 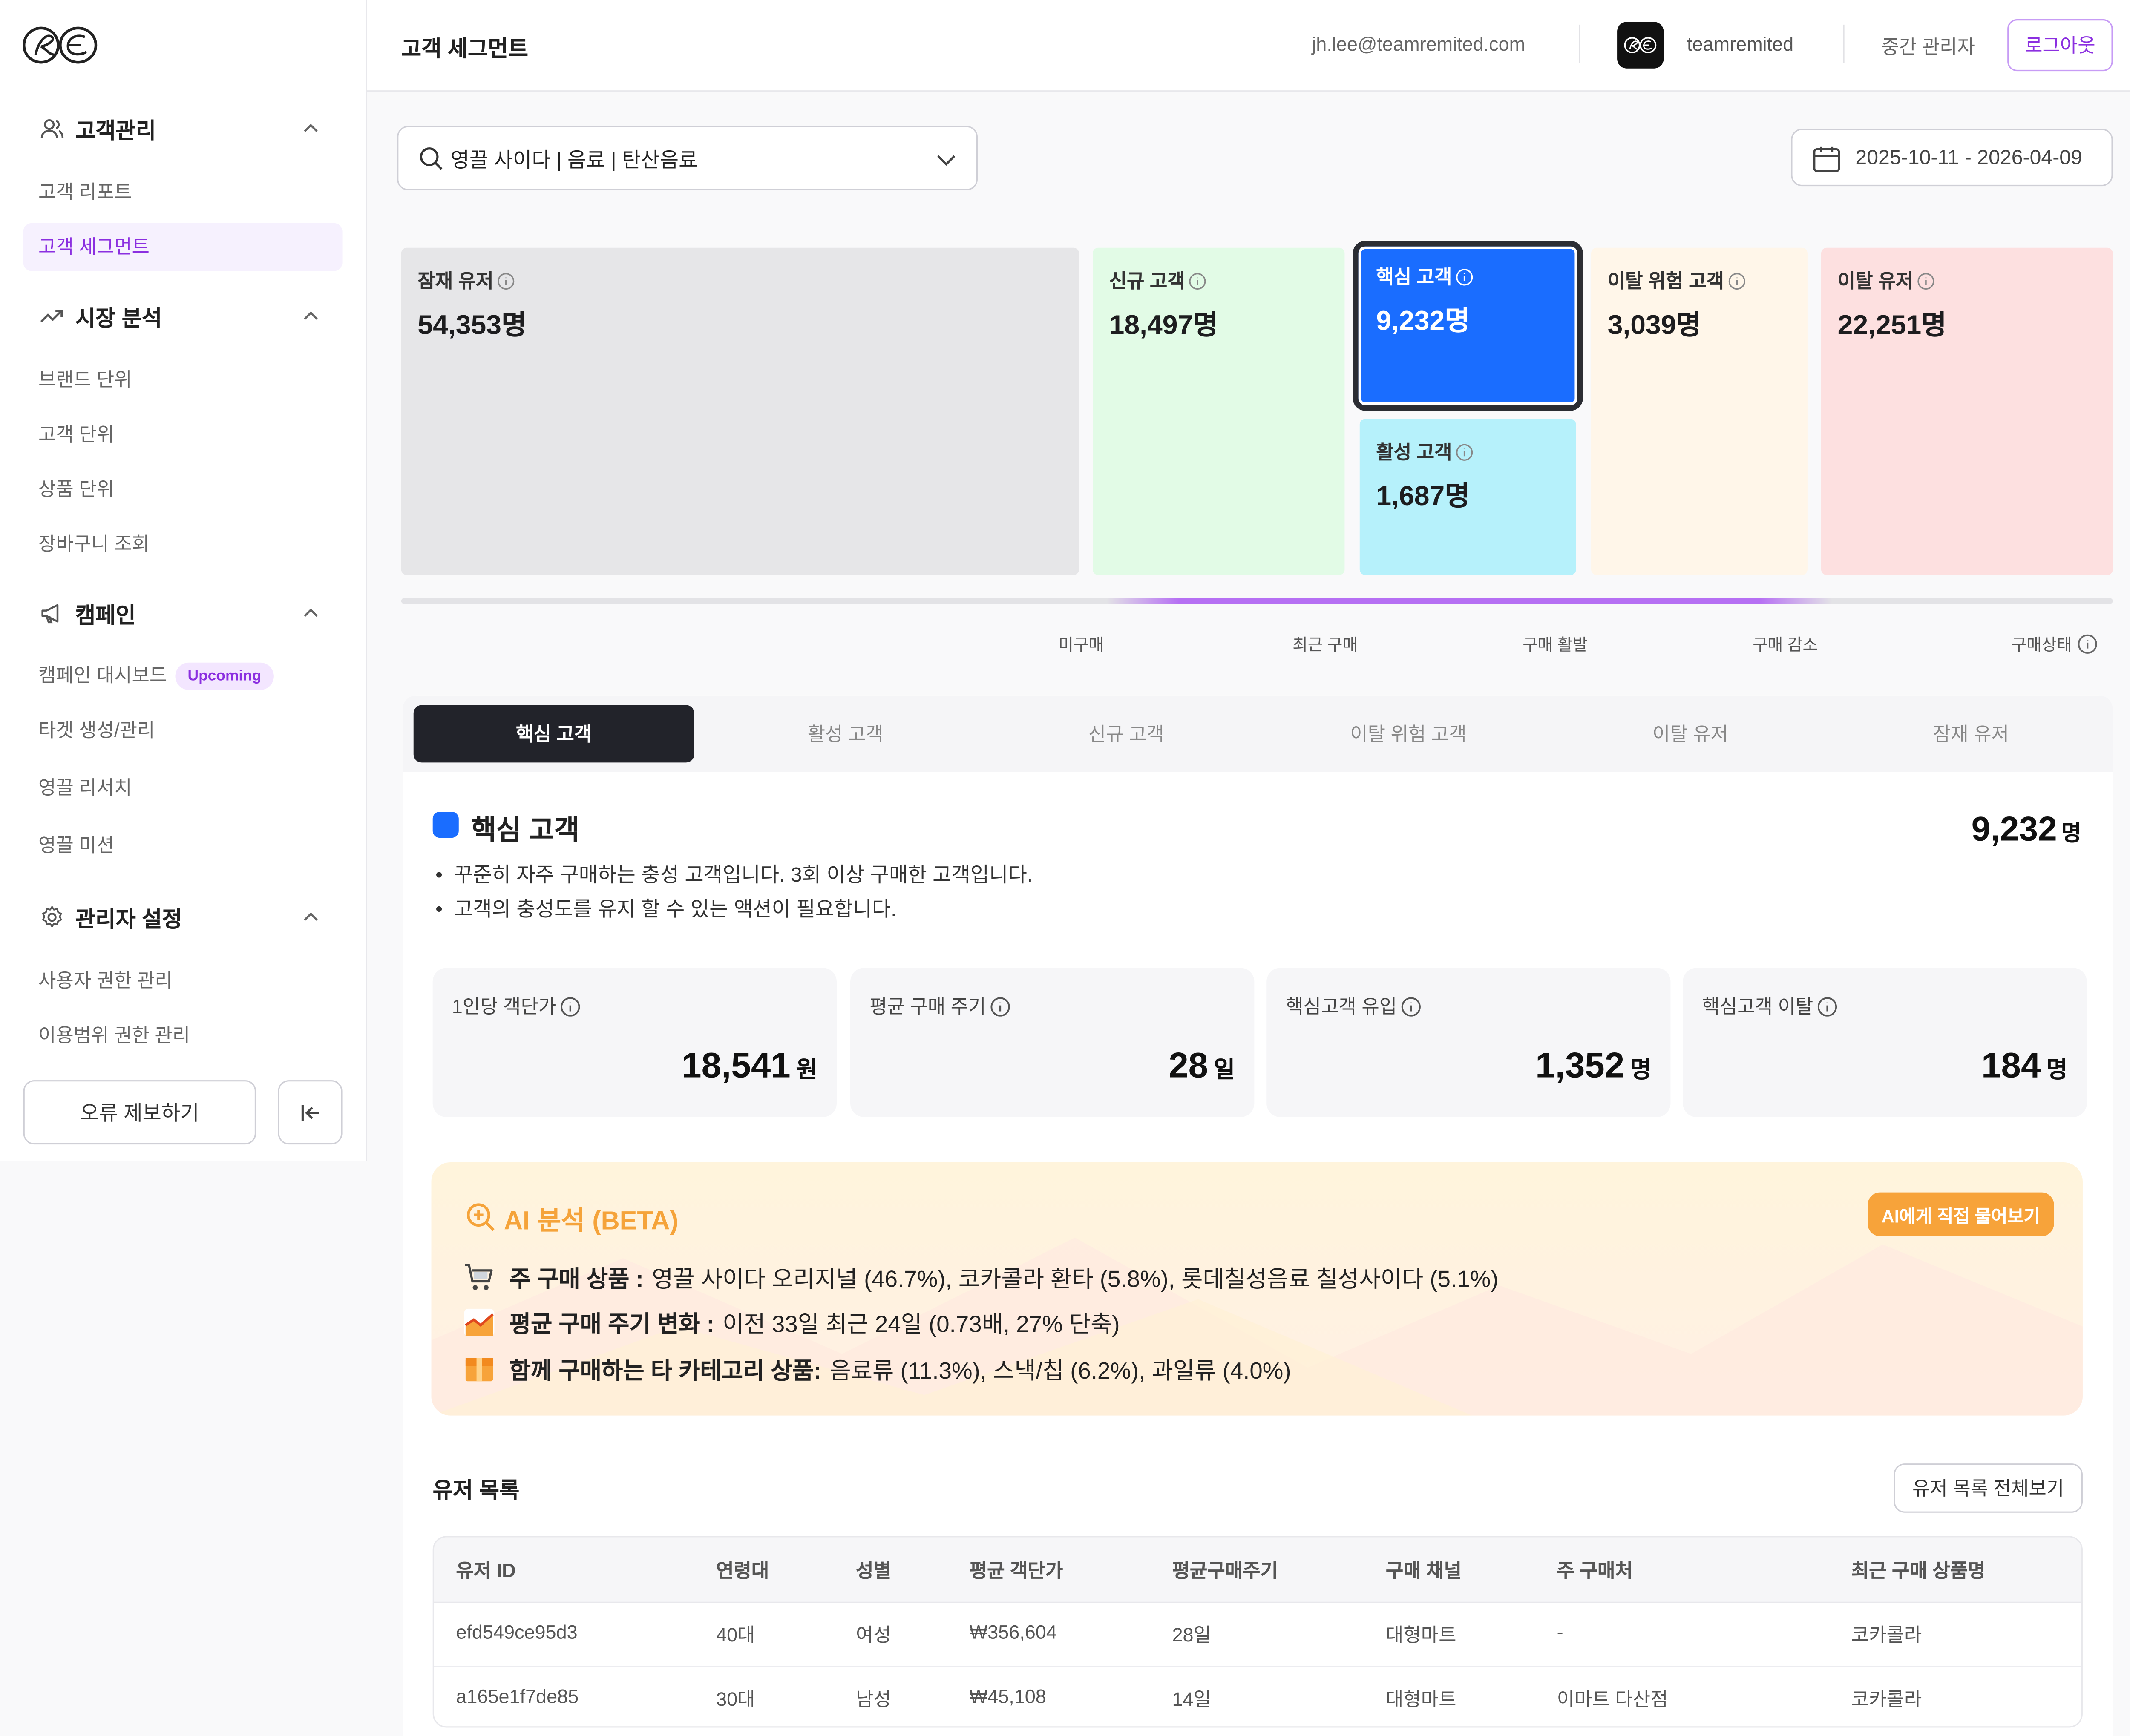 I want to click on category-value: 영끌 사이다 | 음료 | 탄산음료, so click(x=574, y=161).